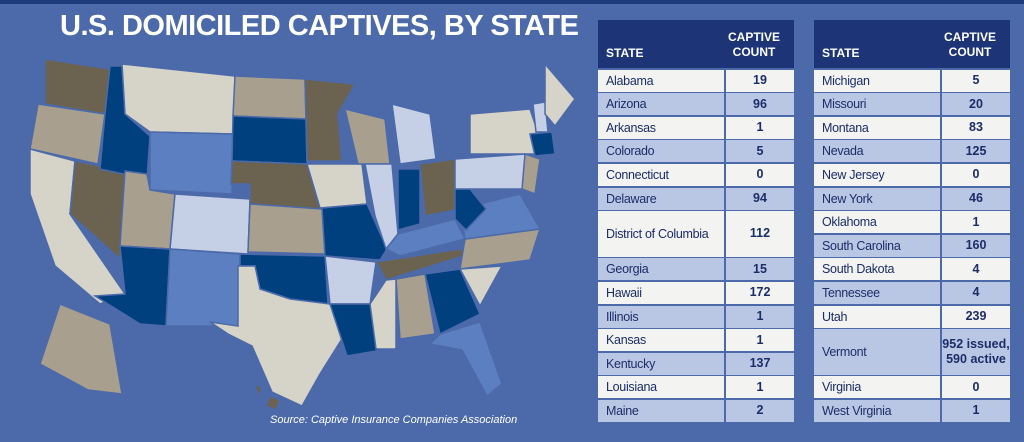  Describe the element at coordinates (975, 352) in the screenshot. I see `captive-count: 952 issued, 590 active` at that location.